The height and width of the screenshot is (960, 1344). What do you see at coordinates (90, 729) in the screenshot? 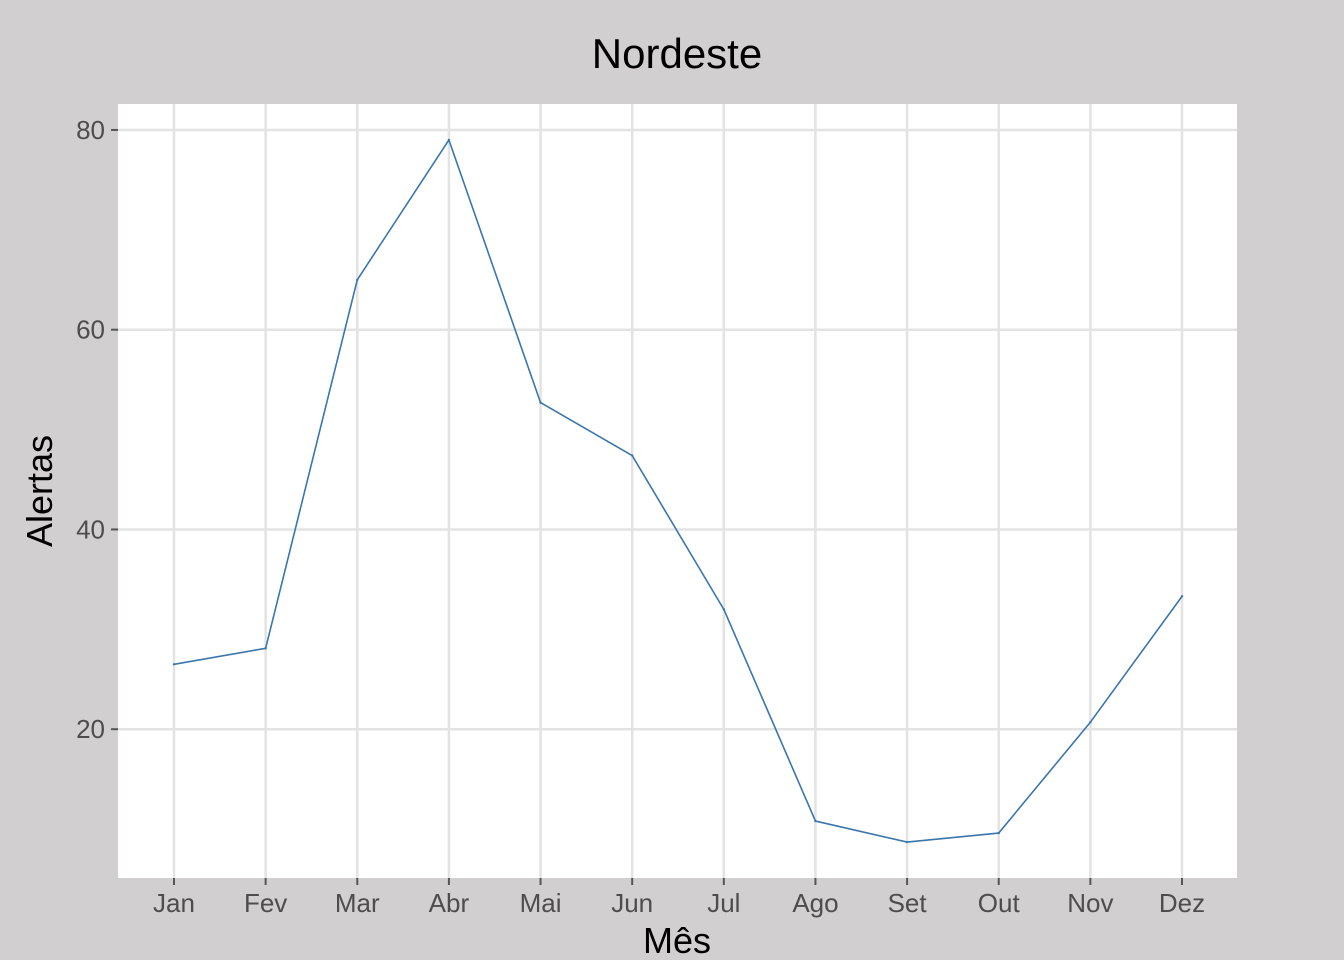
I see `y-tick-label: 20` at bounding box center [90, 729].